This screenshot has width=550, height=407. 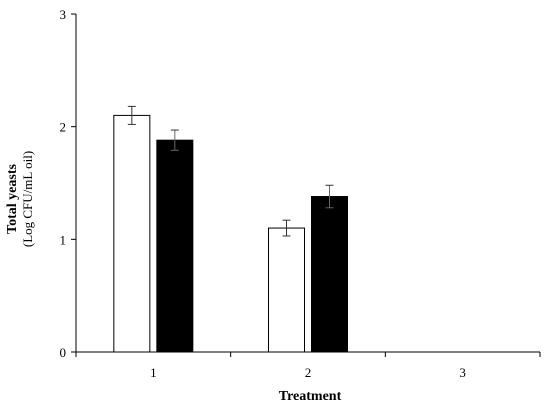 I want to click on y-ticks: 0 1 2 3, so click(x=68, y=183).